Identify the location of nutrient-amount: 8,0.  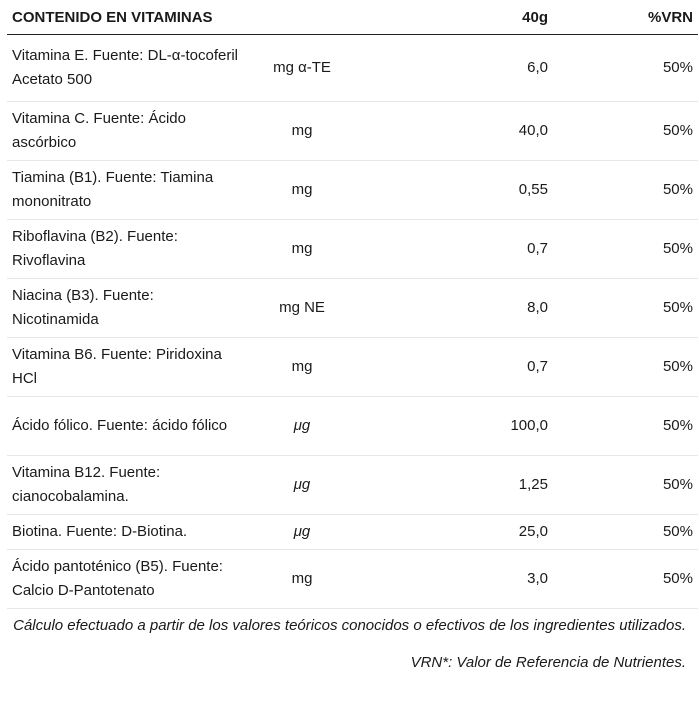
(474, 308).